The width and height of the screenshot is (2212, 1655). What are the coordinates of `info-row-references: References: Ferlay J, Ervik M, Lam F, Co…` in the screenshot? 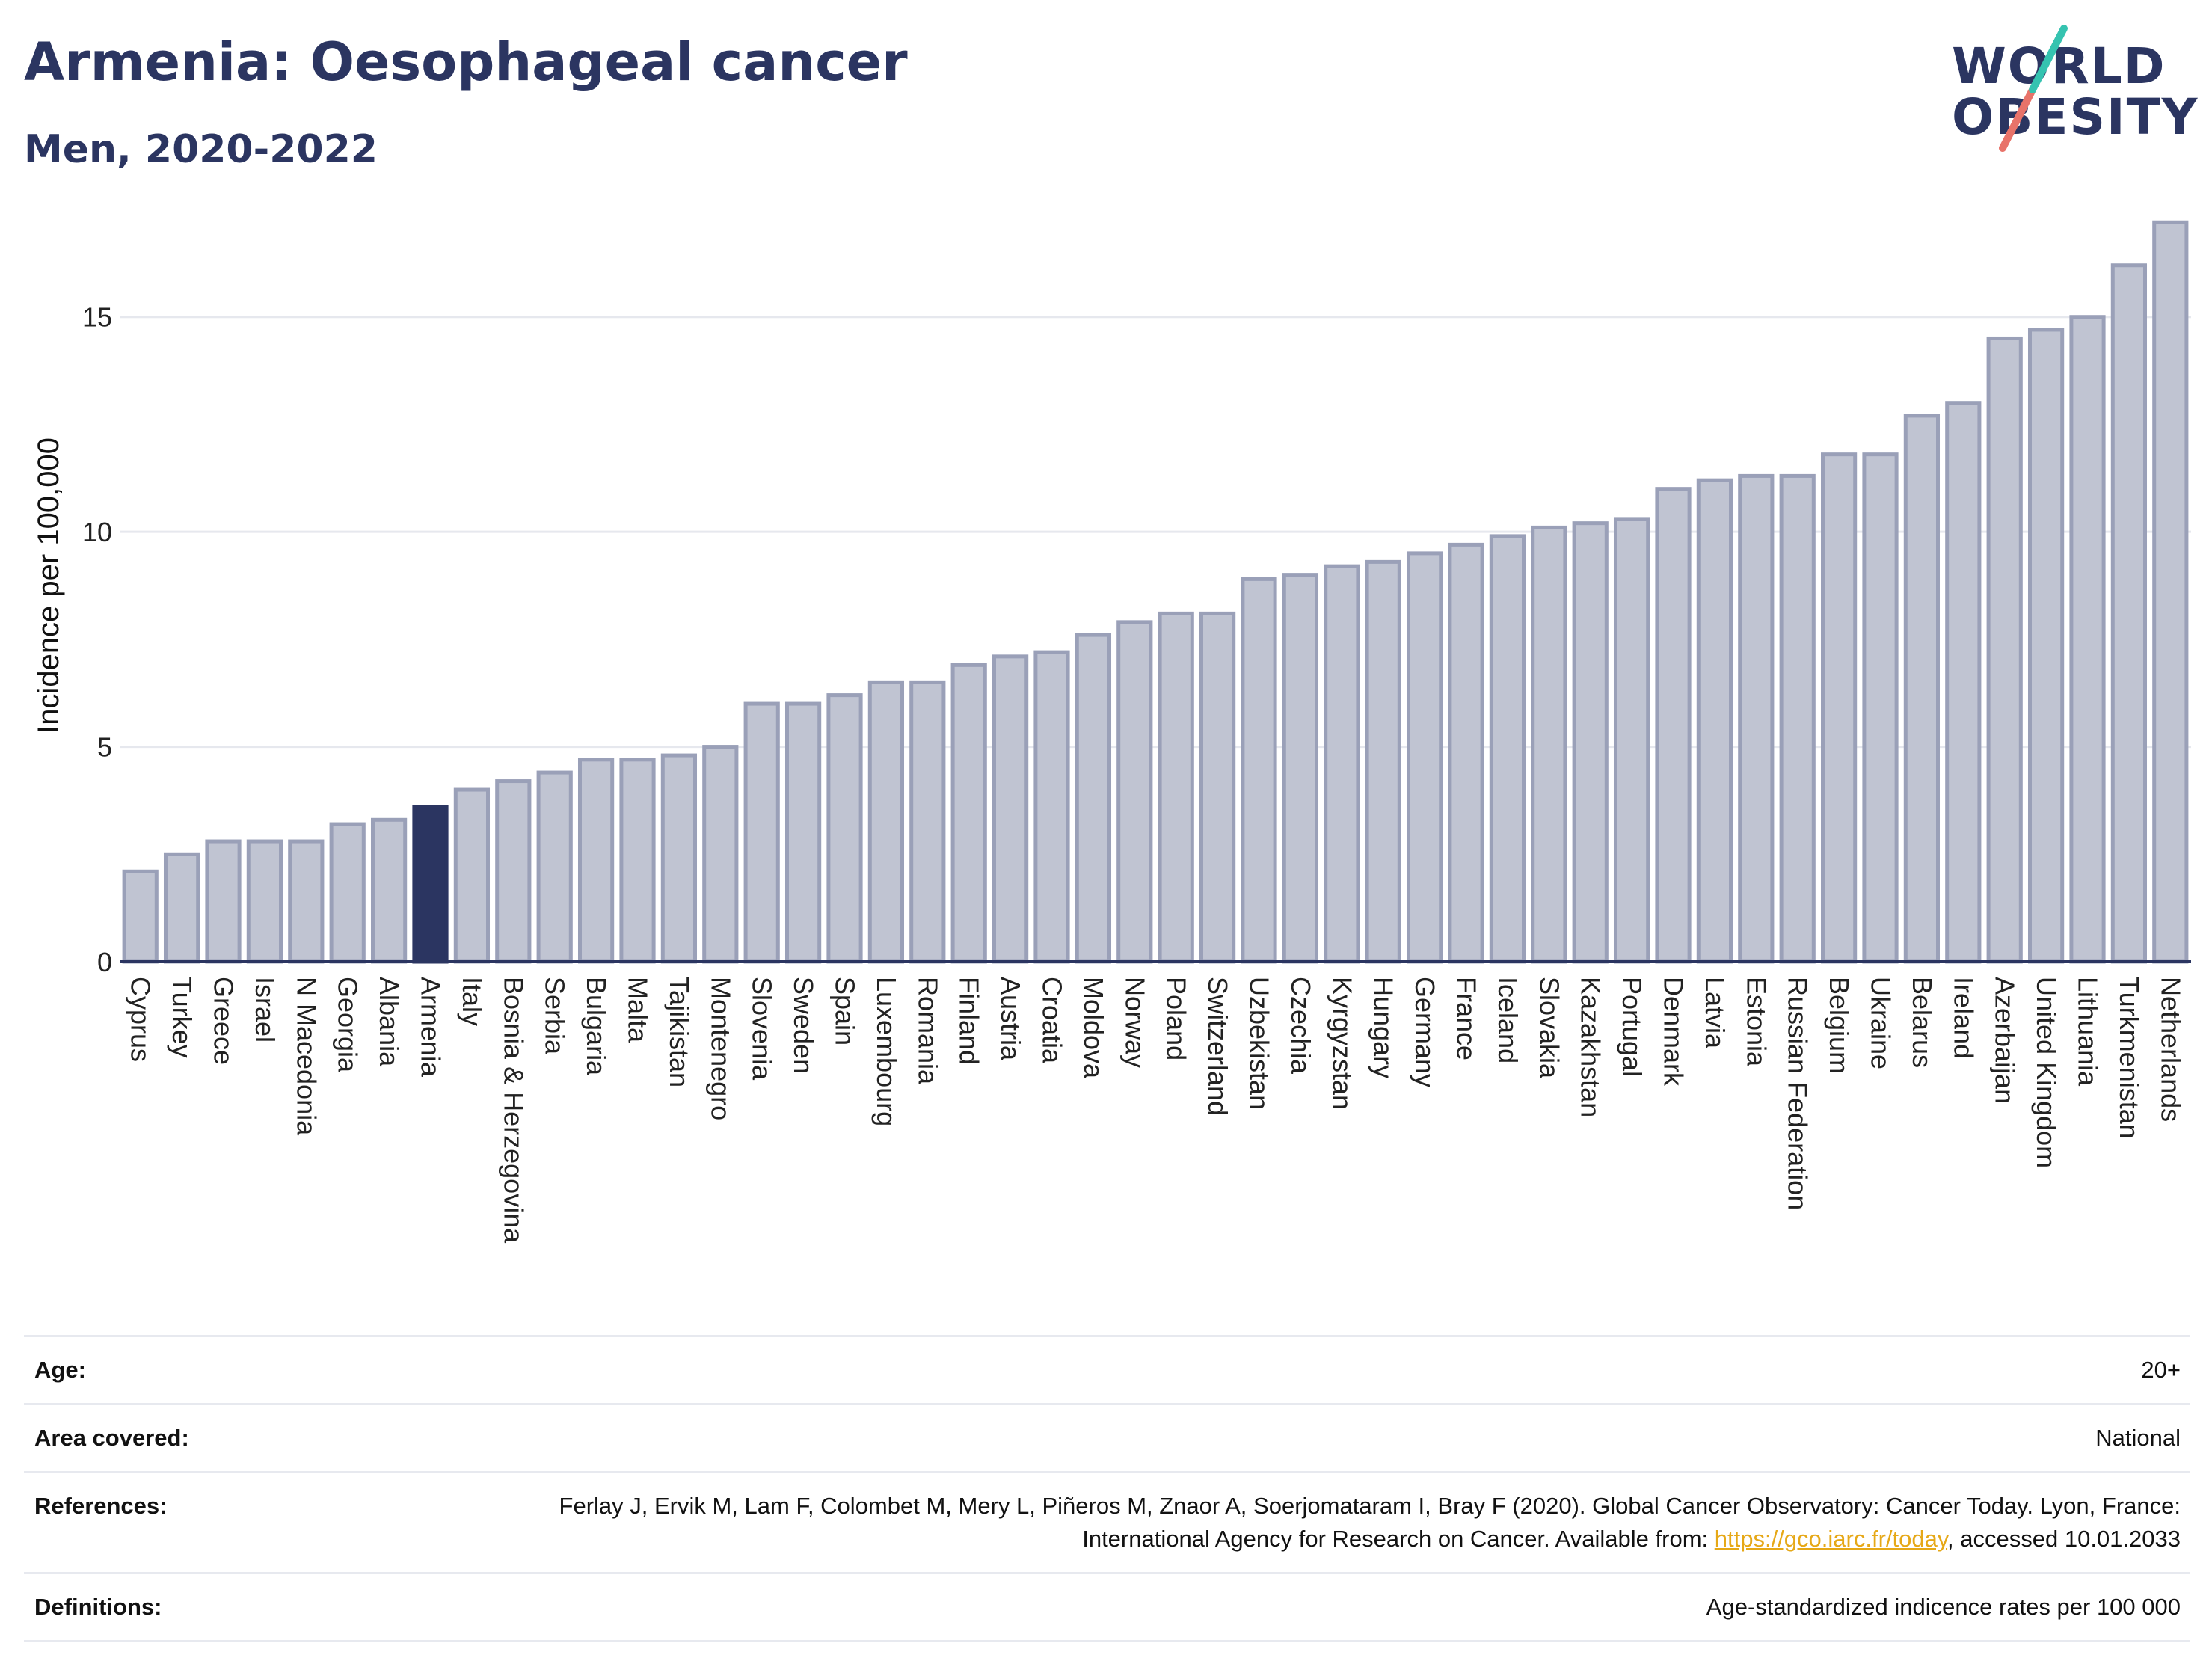 It's located at (1107, 1521).